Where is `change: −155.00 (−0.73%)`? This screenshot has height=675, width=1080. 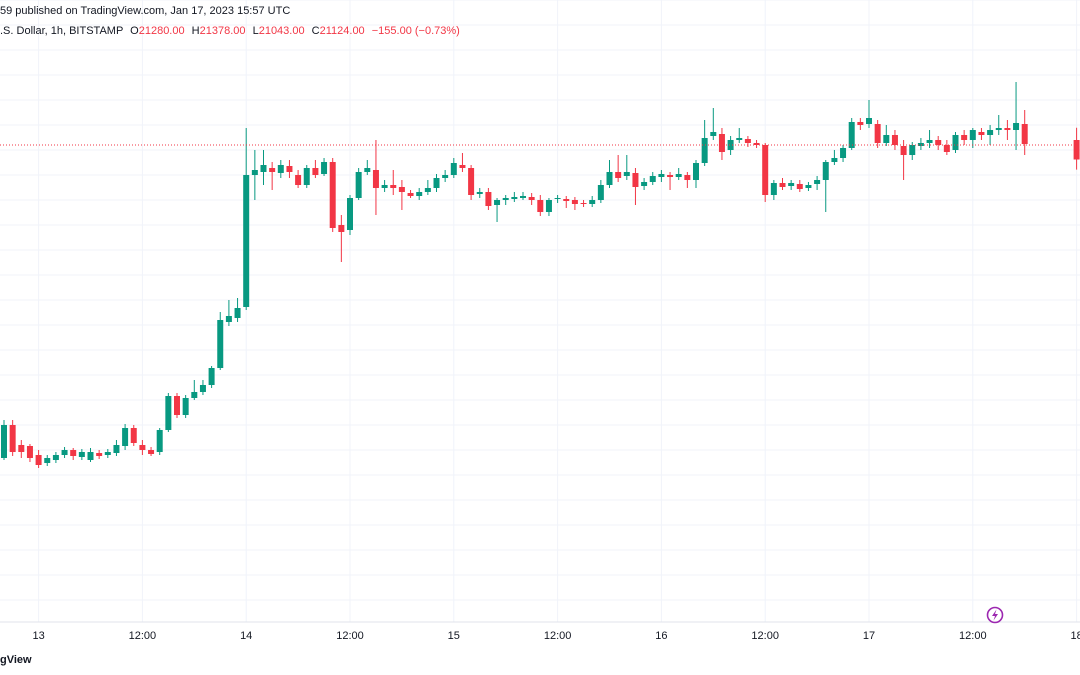
change: −155.00 (−0.73%) is located at coordinates (415, 31).